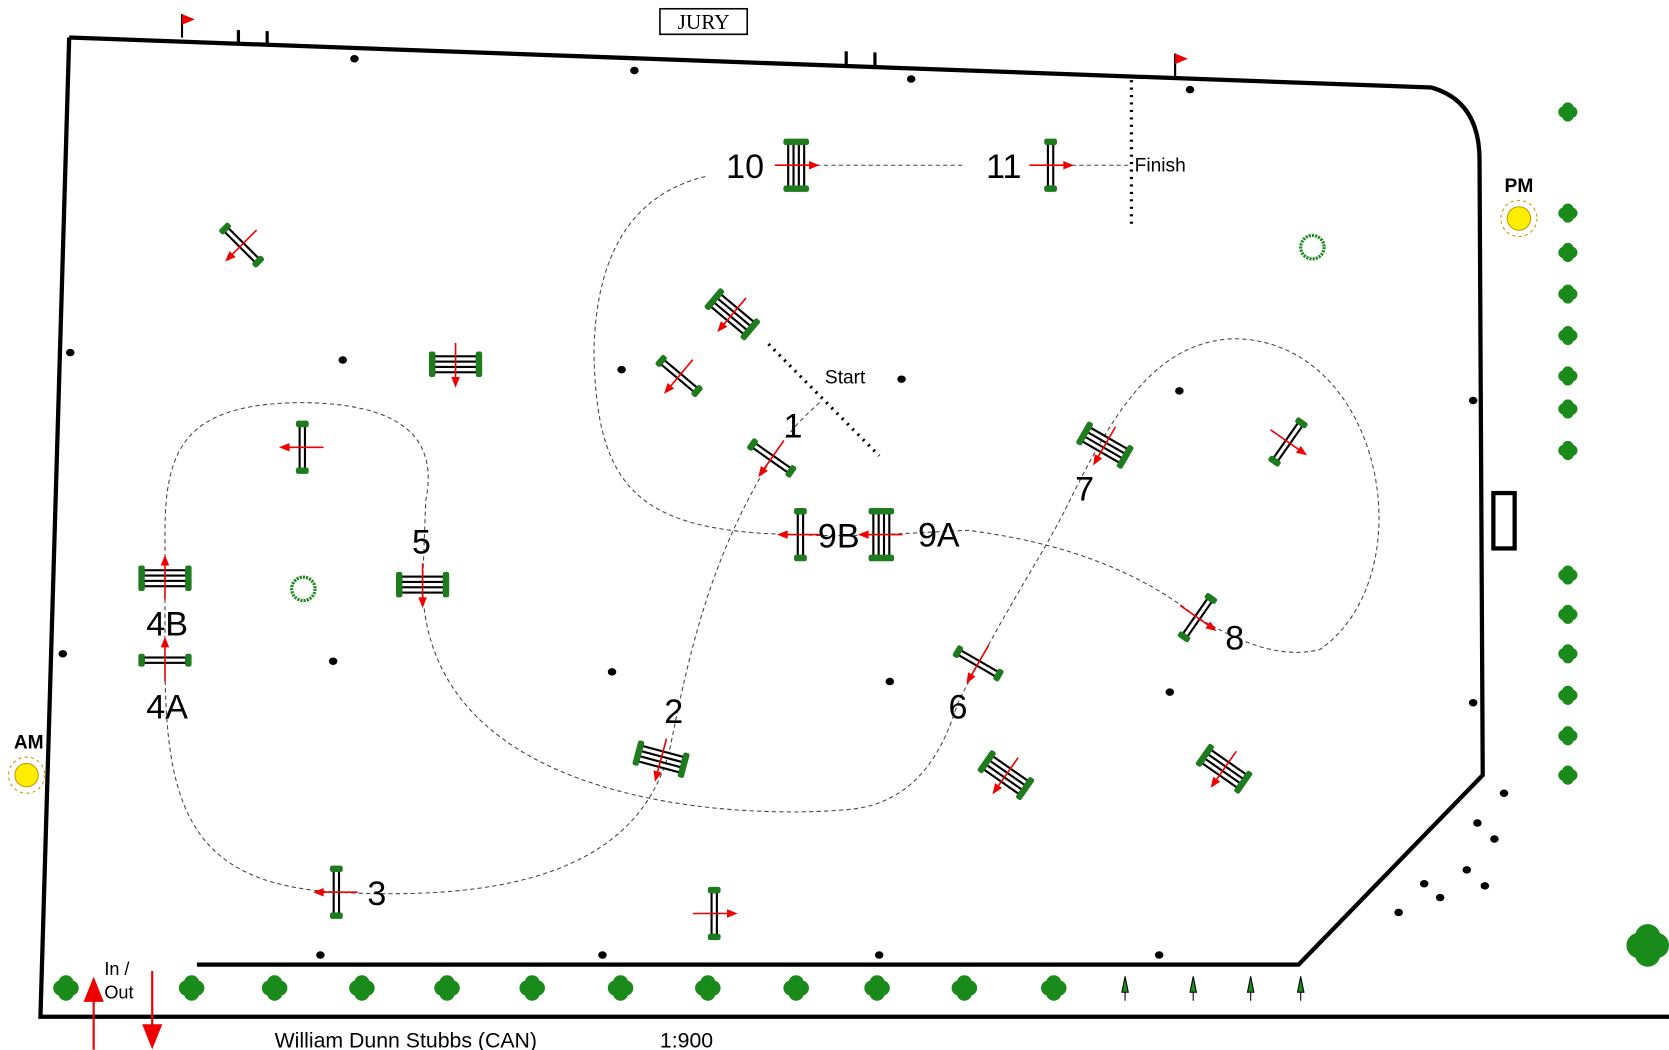 The image size is (1669, 1050). Describe the element at coordinates (1003, 167) in the screenshot. I see `fence-number: 11` at that location.